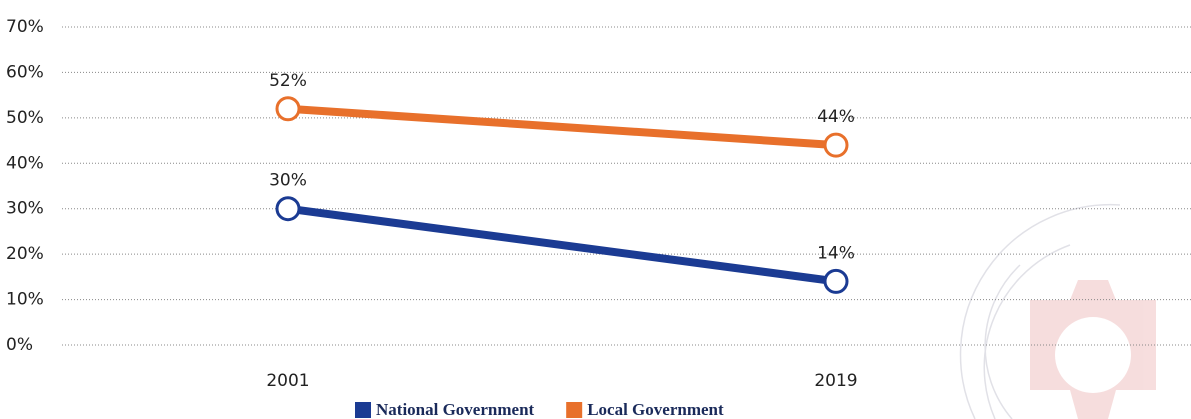 The width and height of the screenshot is (1191, 419). What do you see at coordinates (25, 72) in the screenshot?
I see `y-tick-label: 60%` at bounding box center [25, 72].